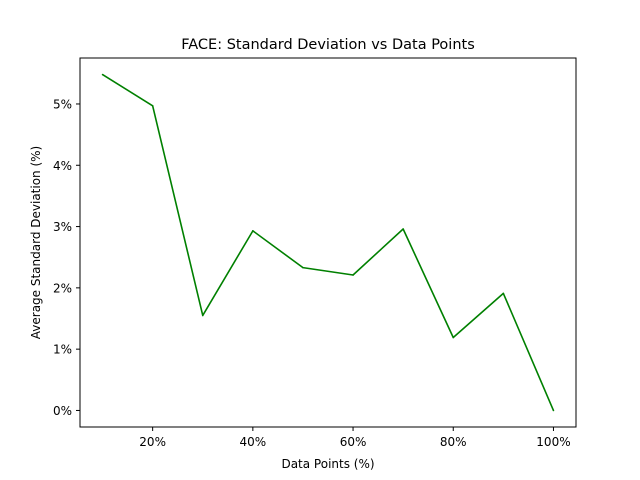 This screenshot has height=480, width=640. I want to click on chart-title: FACE: Standard Deviation vs Data Points, so click(328, 45).